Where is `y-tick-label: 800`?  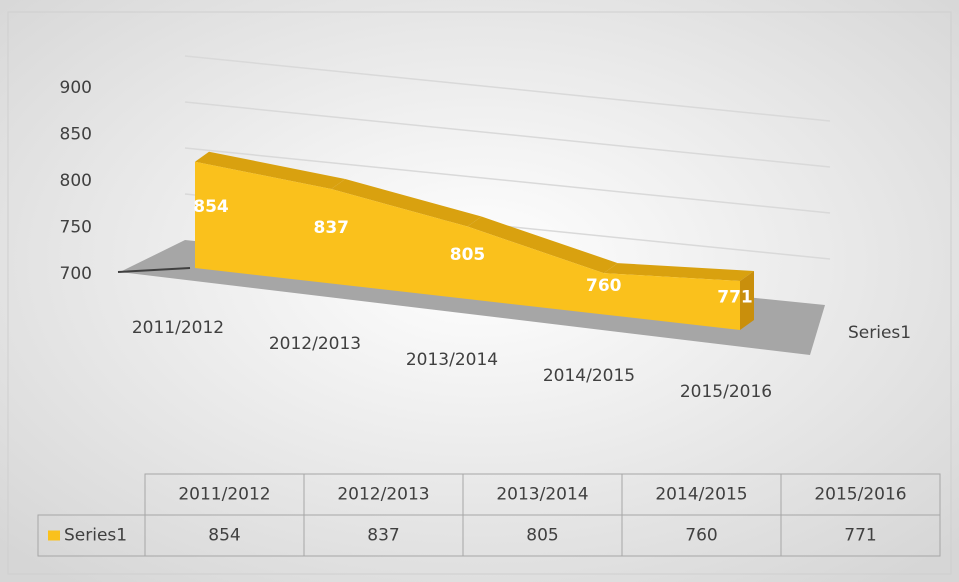
y-tick-label: 800 is located at coordinates (76, 181).